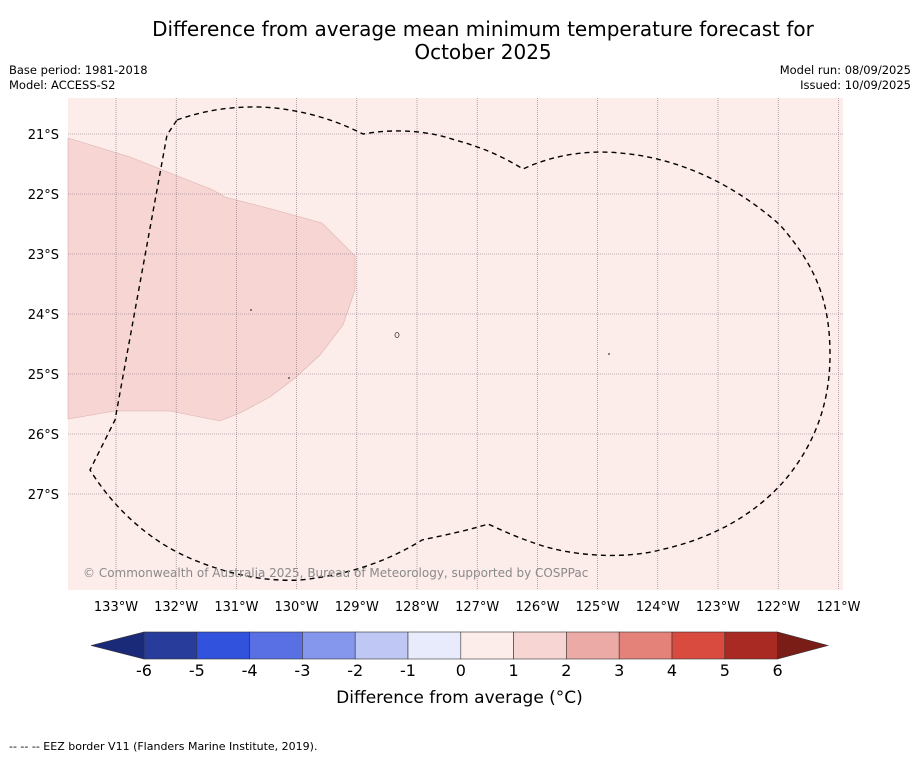 The width and height of the screenshot is (919, 758). Describe the element at coordinates (357, 607) in the screenshot. I see `lon-label: 129°W` at that location.